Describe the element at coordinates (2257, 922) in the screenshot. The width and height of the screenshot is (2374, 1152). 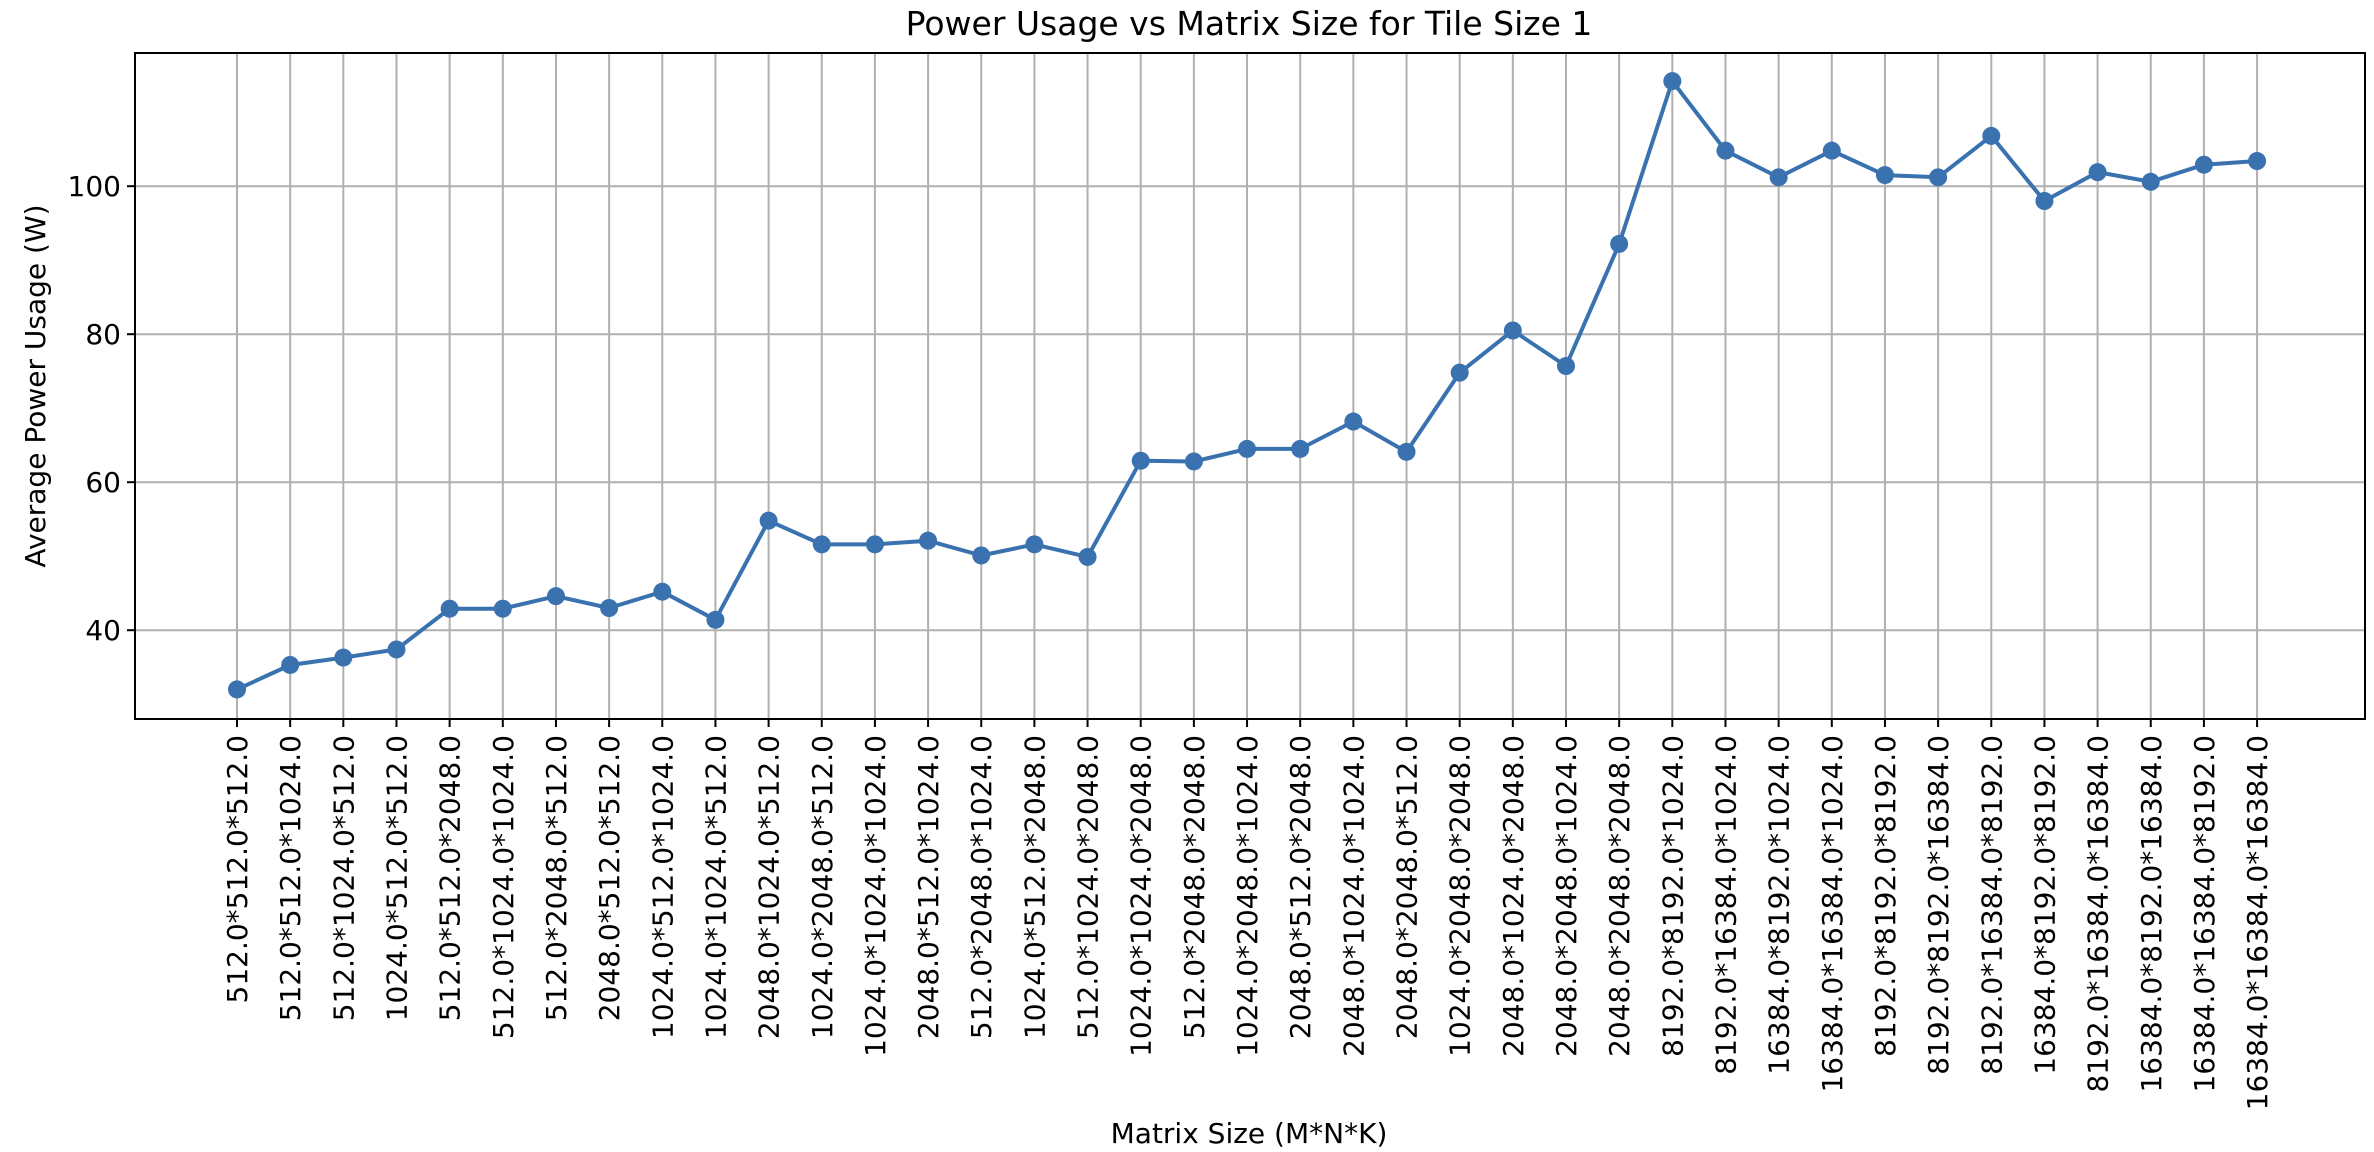
I see `x-tick-label: 16384.0*16384.0*16384.0` at that location.